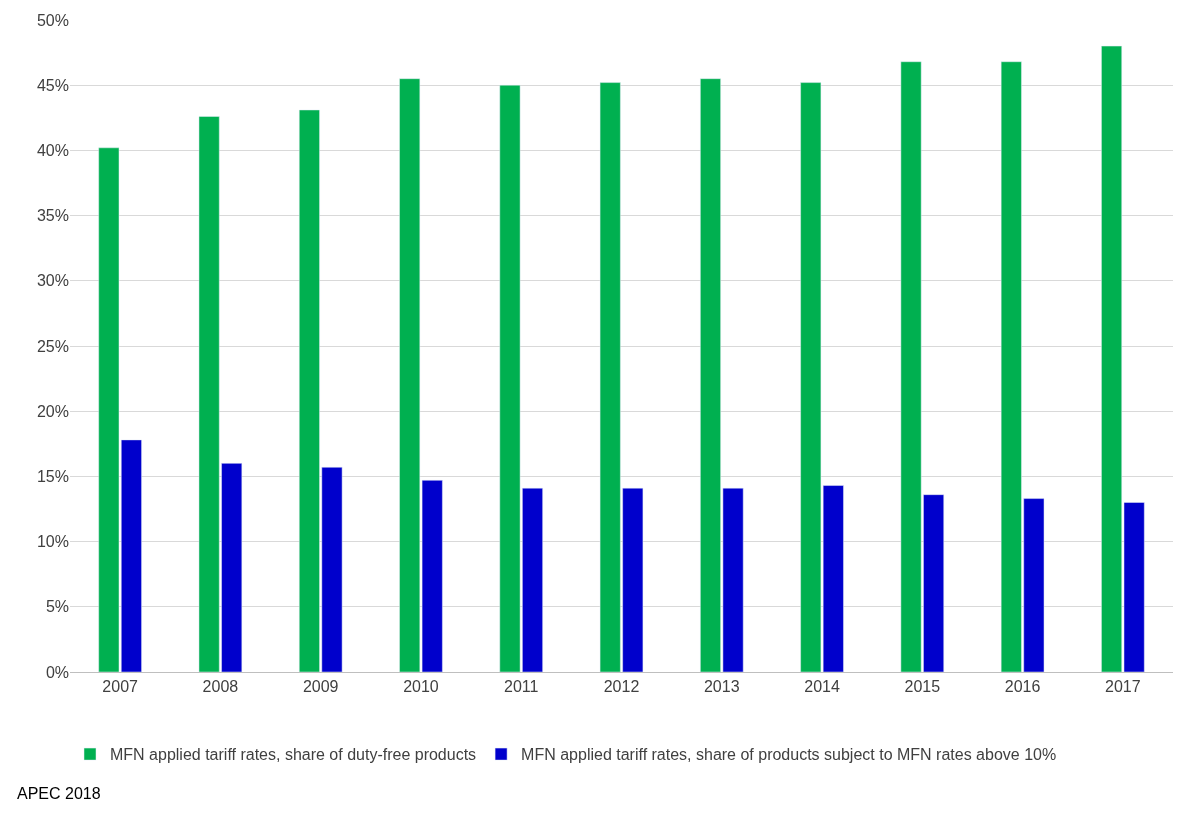 The width and height of the screenshot is (1193, 822). What do you see at coordinates (52, 150) in the screenshot?
I see `y-tick-label: 40%` at bounding box center [52, 150].